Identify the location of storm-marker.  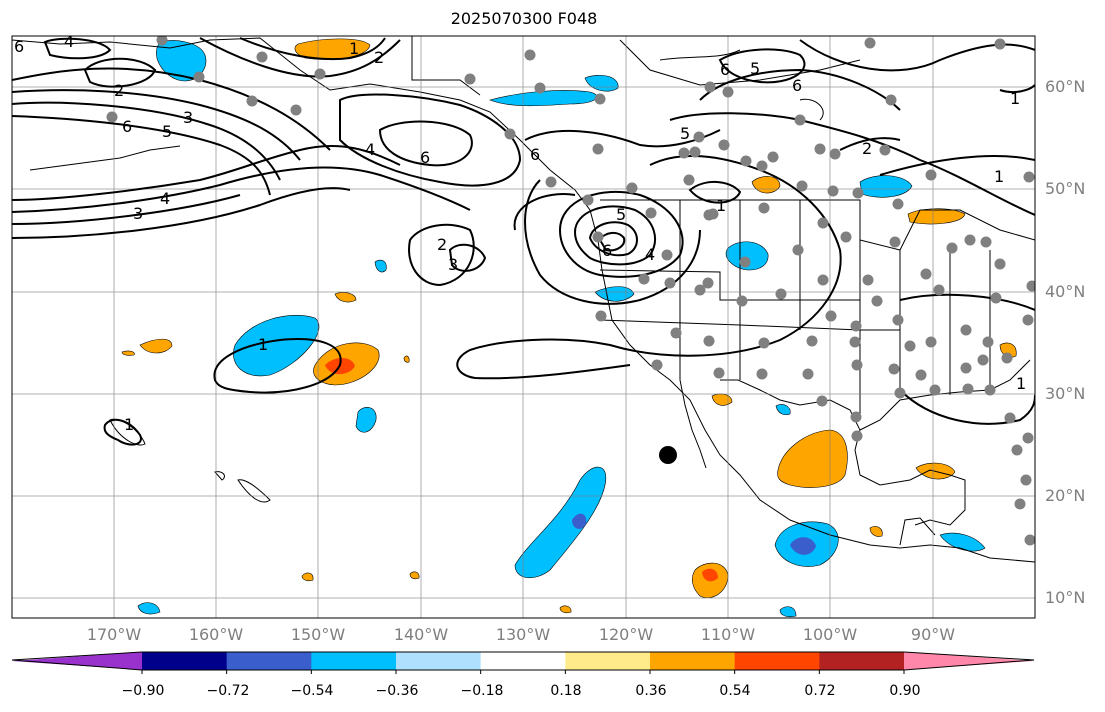
(668, 455).